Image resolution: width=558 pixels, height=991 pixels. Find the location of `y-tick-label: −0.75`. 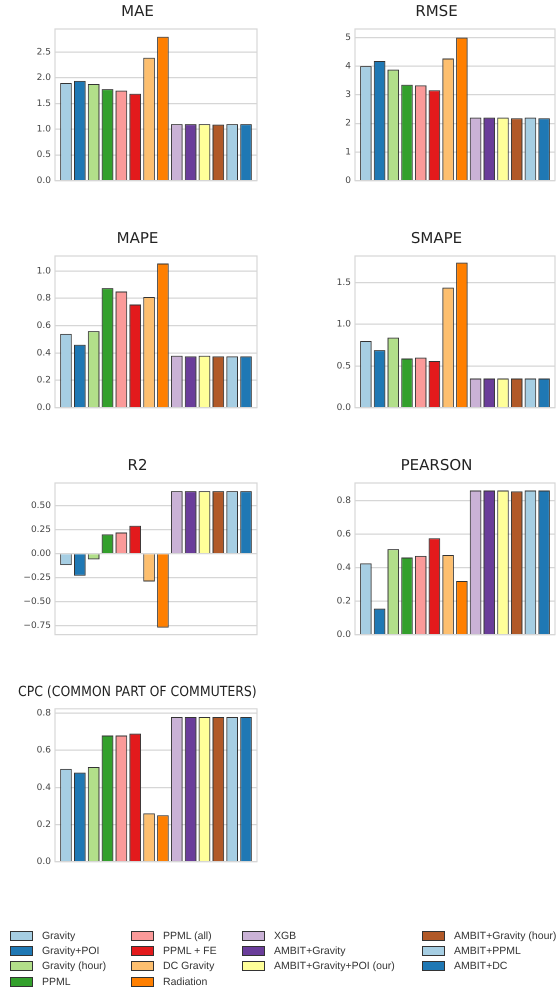

y-tick-label: −0.75 is located at coordinates (37, 626).